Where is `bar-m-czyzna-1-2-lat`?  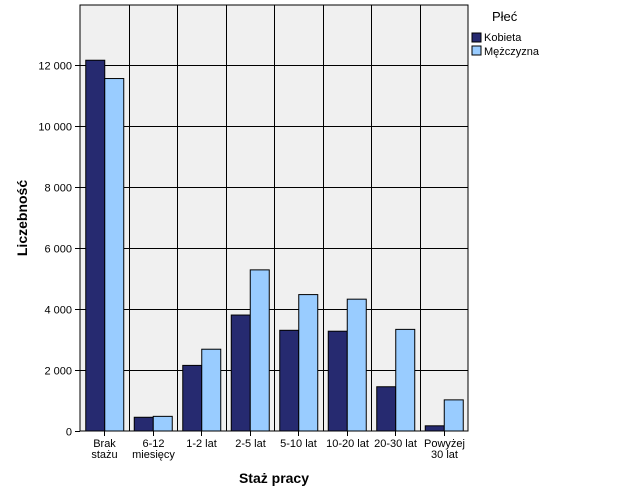
bar-m-czyzna-1-2-lat is located at coordinates (211, 390).